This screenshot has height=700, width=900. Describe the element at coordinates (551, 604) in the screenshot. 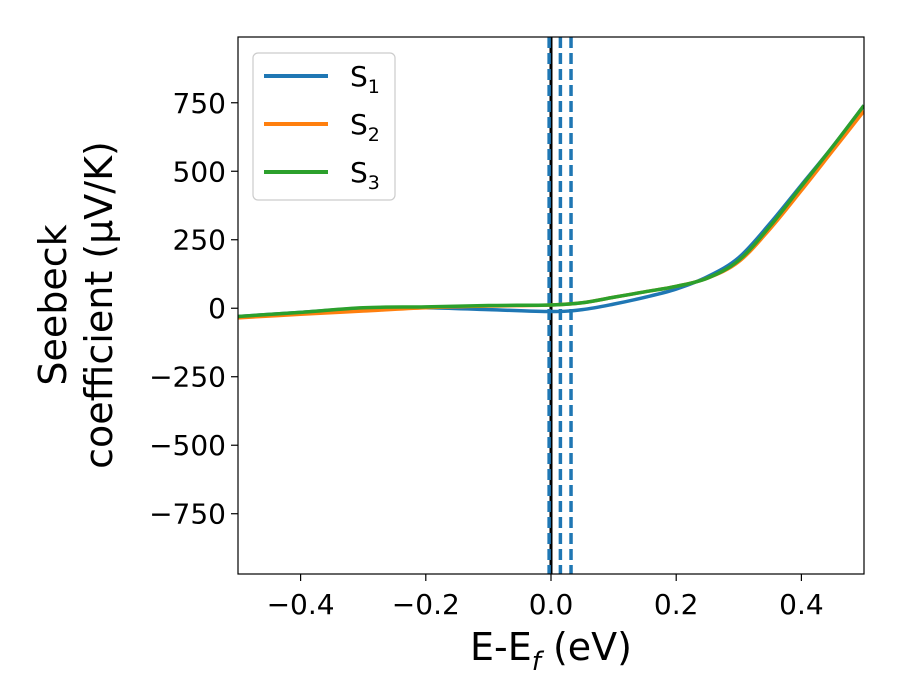

I see `x-tick-label: 0.0` at that location.